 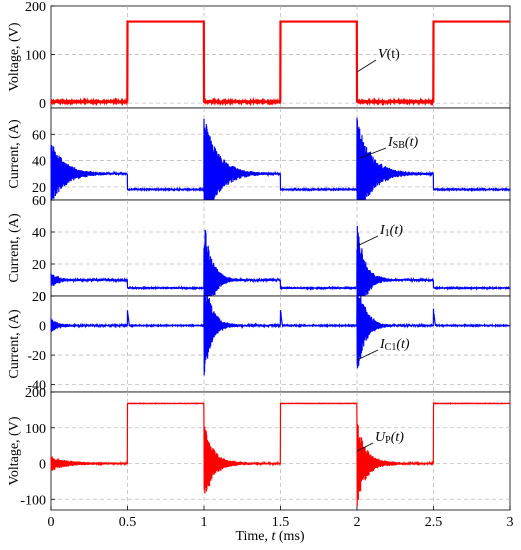 What do you see at coordinates (36, 386) in the screenshot?
I see `y-tick-label: -40` at bounding box center [36, 386].